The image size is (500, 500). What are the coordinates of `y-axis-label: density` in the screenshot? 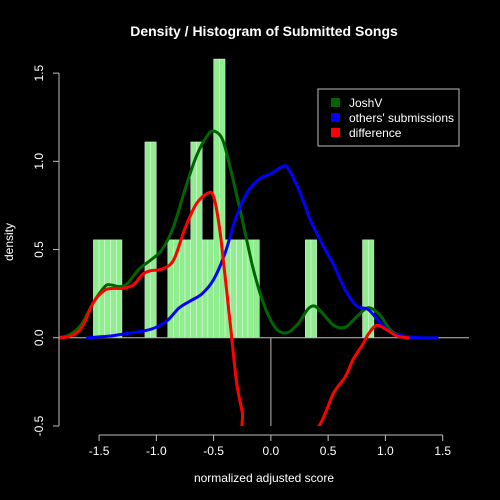 It's located at (9, 242).